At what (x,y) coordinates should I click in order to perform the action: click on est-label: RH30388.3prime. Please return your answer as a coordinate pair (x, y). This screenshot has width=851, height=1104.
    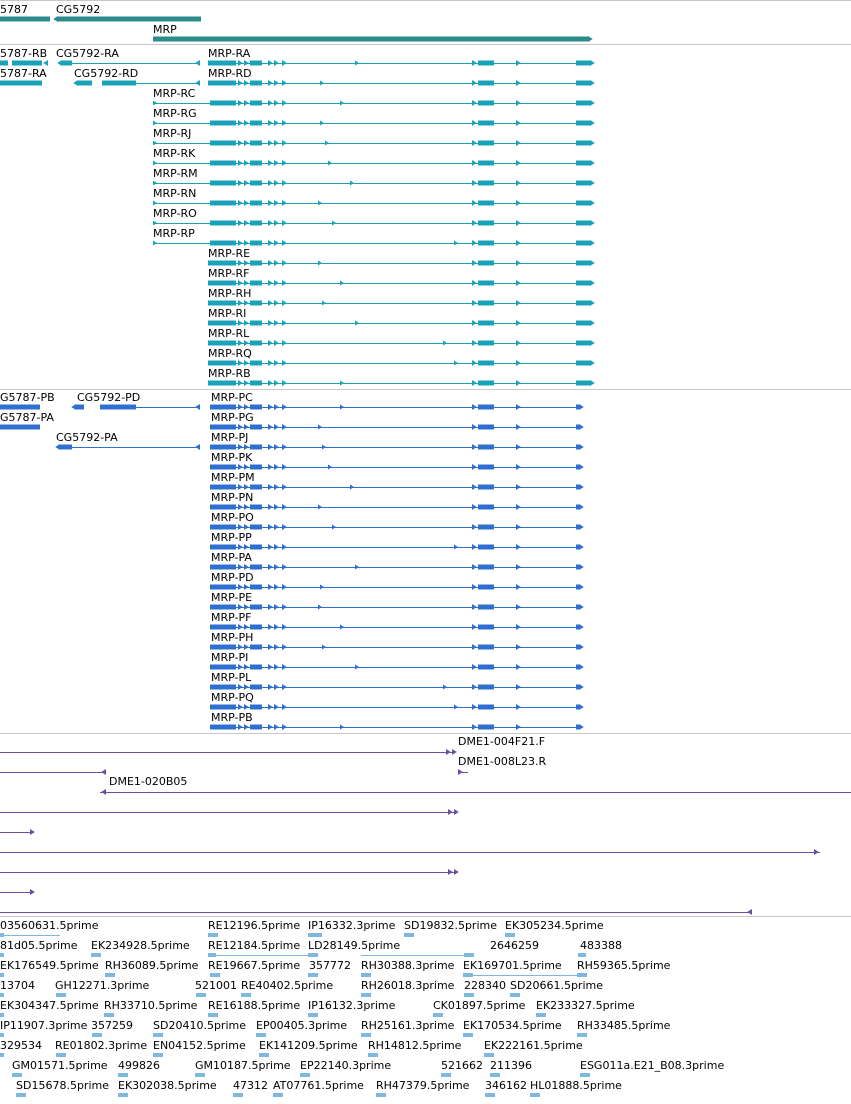
    Looking at the image, I should click on (408, 965).